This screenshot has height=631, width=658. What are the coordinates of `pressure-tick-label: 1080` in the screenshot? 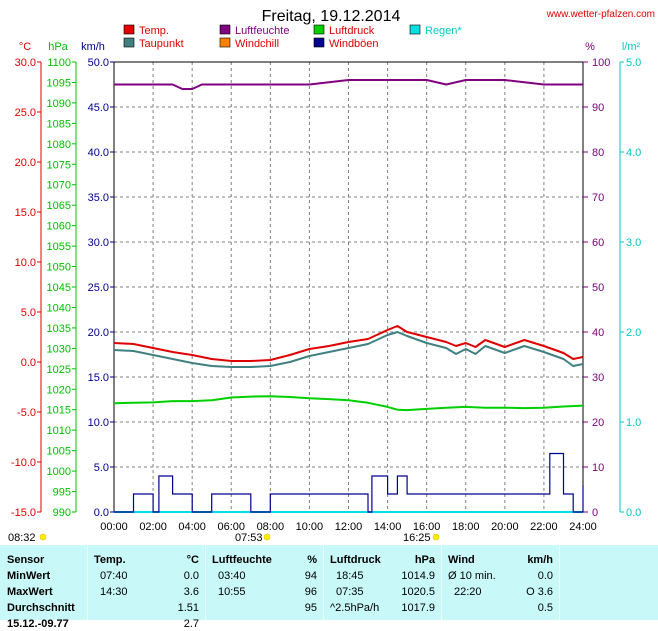 It's located at (59, 145).